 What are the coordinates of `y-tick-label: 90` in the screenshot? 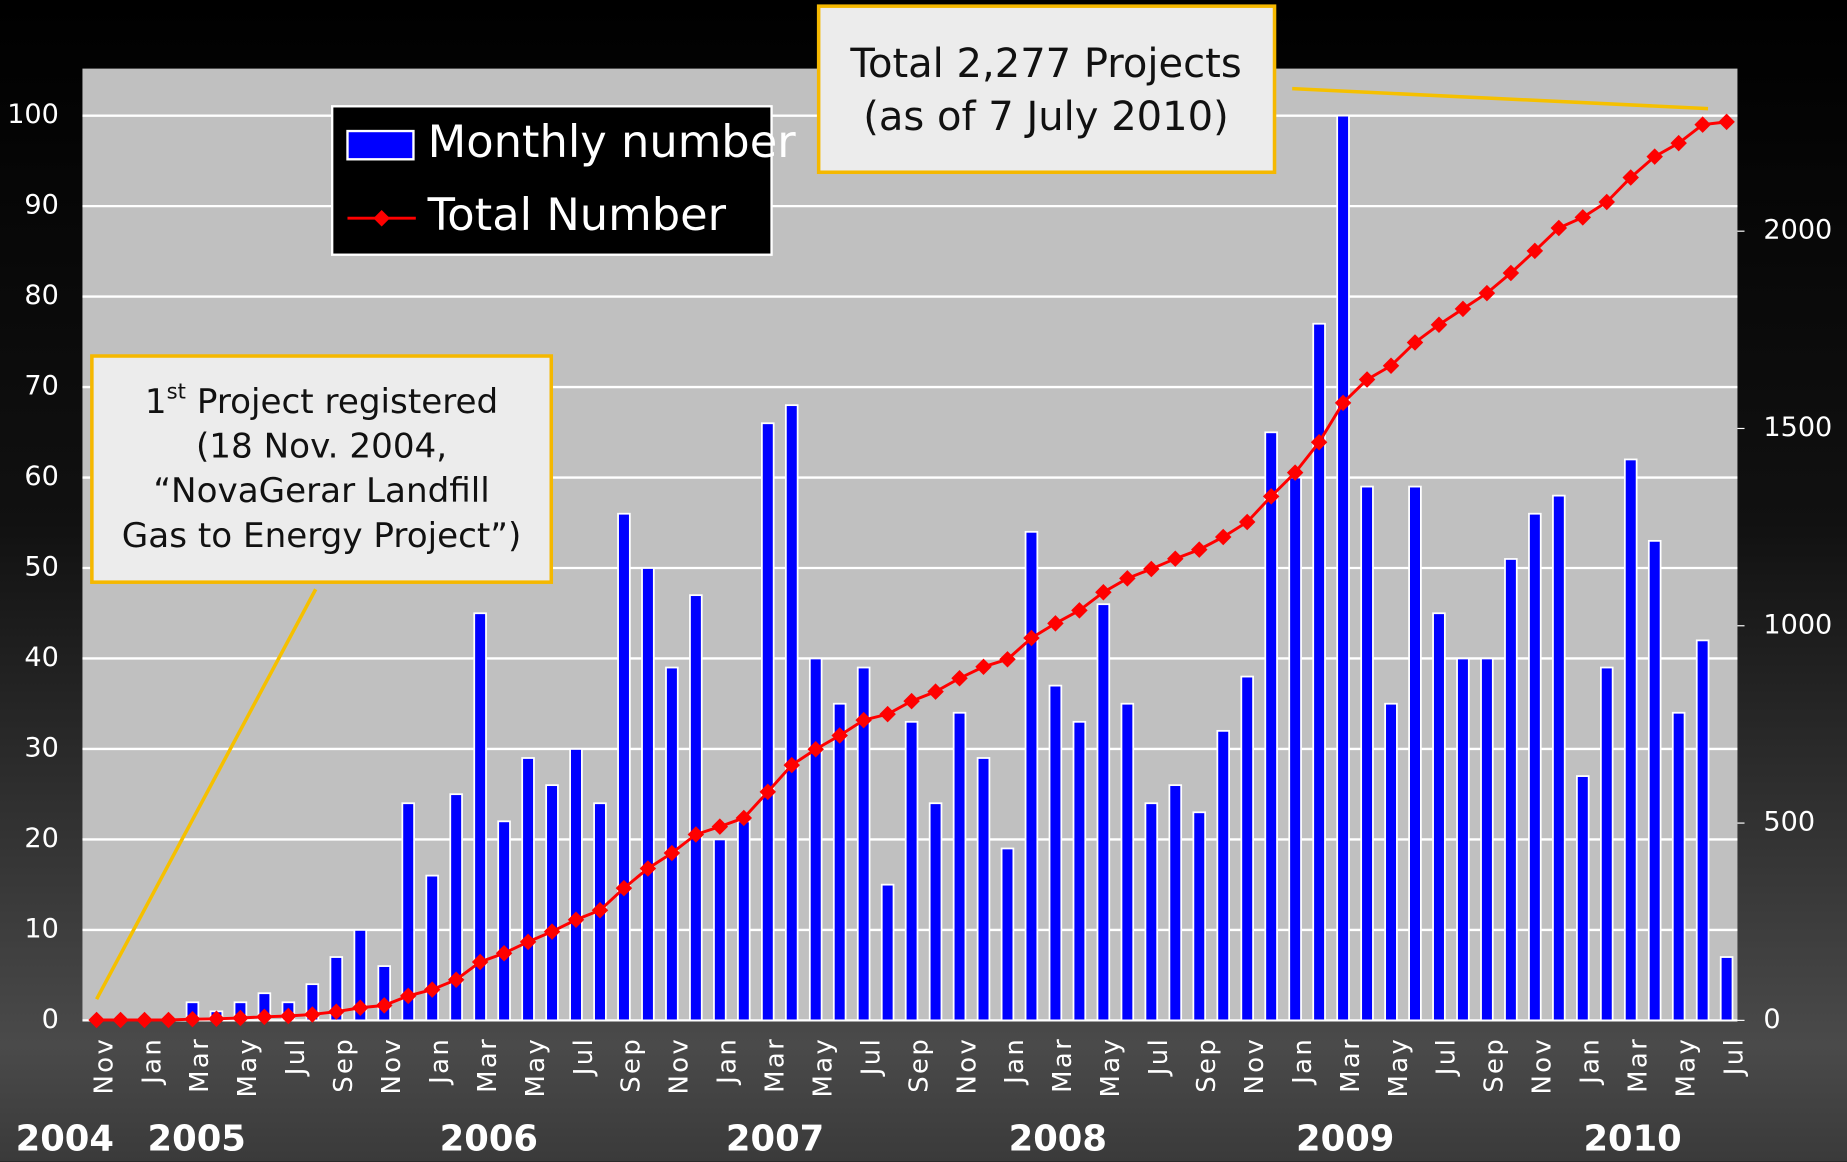 It's located at (41, 205).